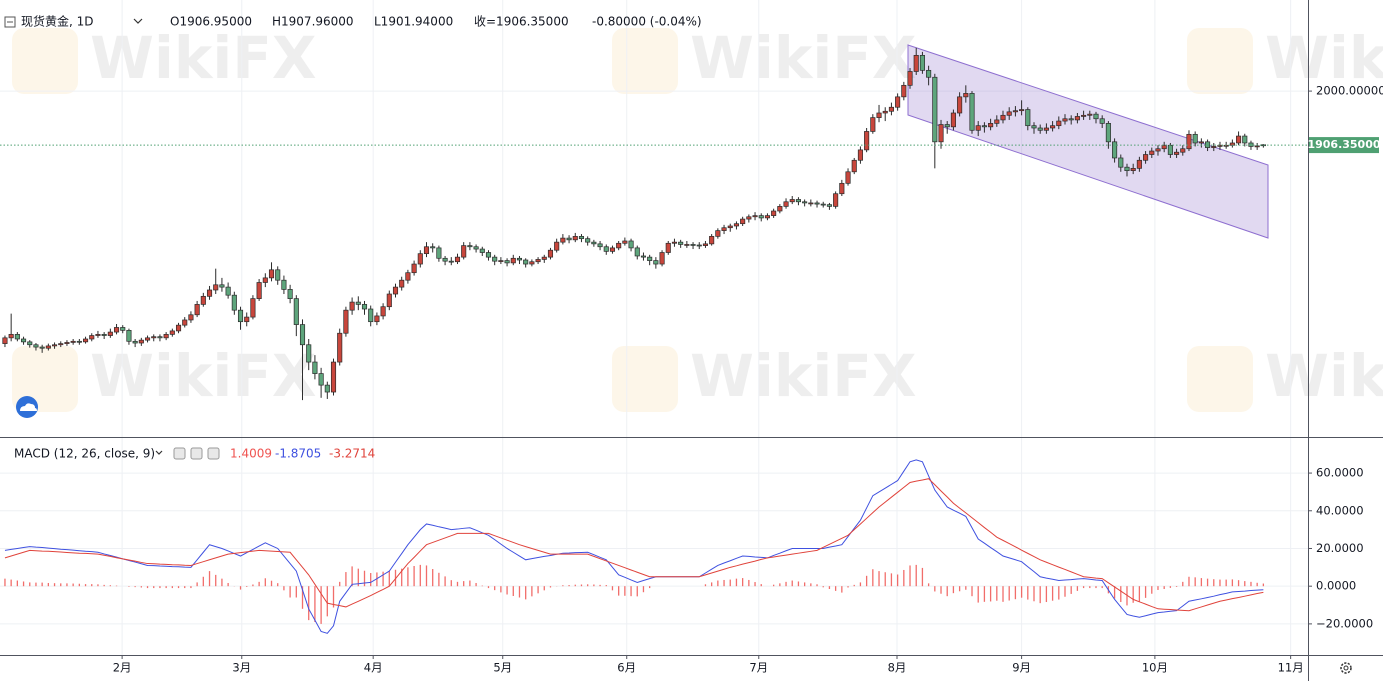  What do you see at coordinates (213, 453) in the screenshot?
I see `remove-icon` at bounding box center [213, 453].